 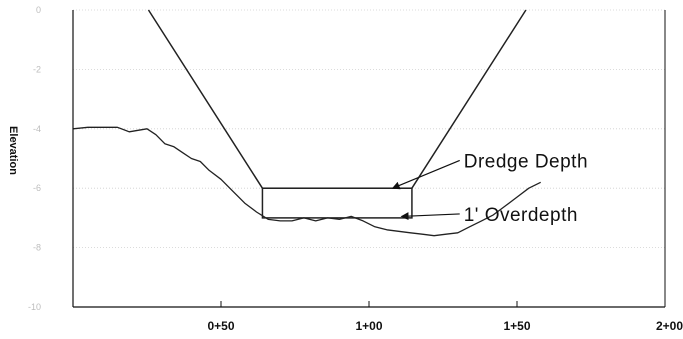 I want to click on annotations: Dredge Depth 1' Overdepth, so click(x=489, y=188).